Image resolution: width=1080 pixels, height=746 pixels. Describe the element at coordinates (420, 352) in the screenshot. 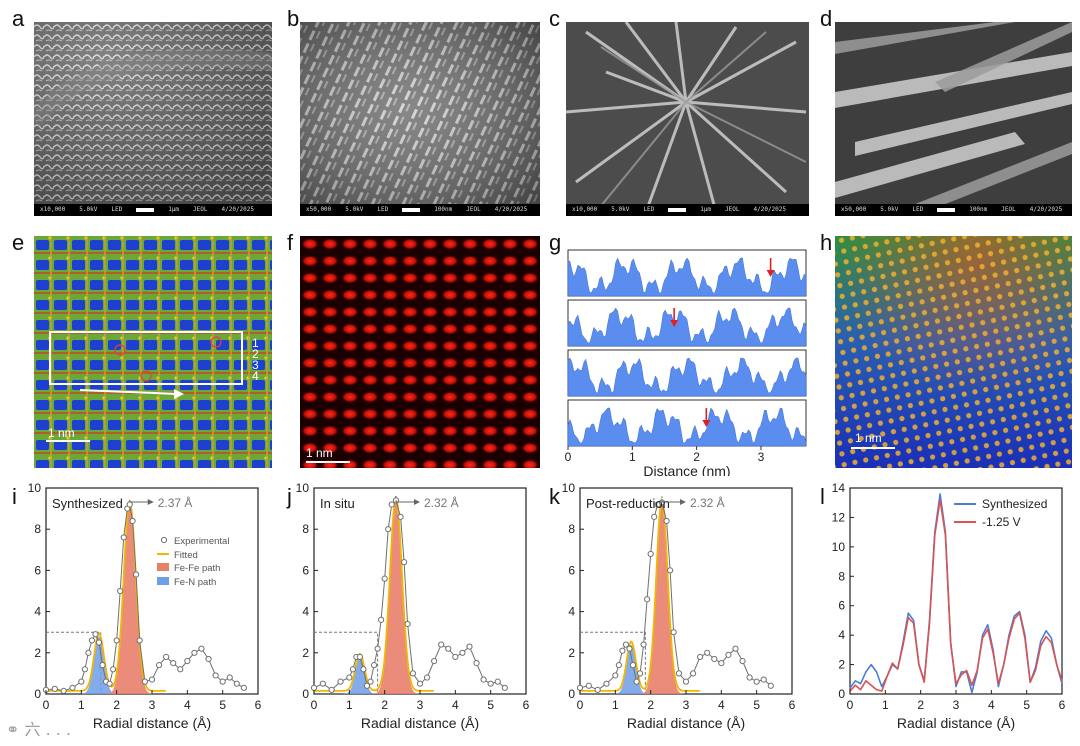

I see `filtered-image-f: 1 nm` at that location.